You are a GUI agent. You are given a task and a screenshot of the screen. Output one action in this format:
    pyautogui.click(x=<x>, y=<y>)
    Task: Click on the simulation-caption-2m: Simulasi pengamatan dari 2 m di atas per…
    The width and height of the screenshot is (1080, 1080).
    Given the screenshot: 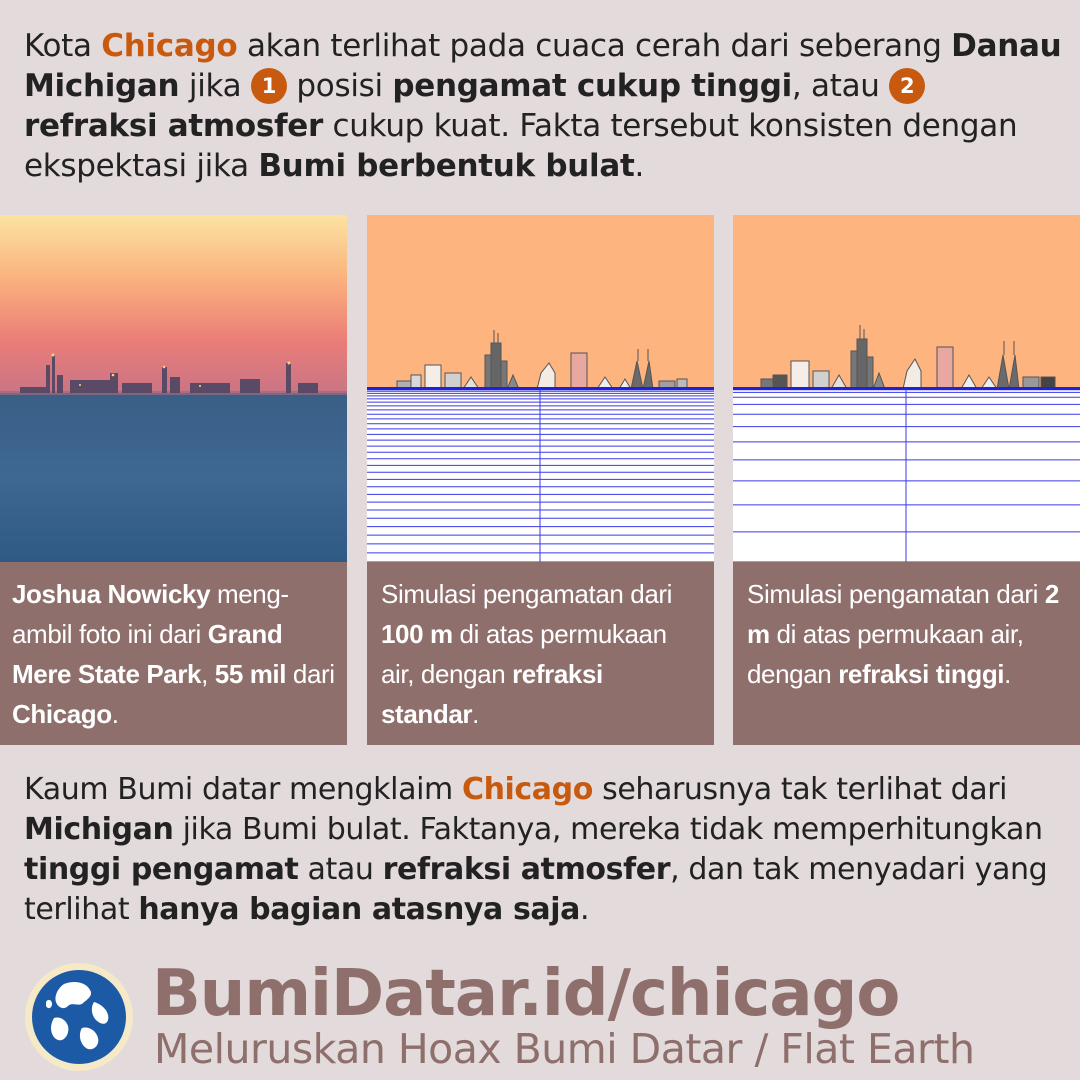 What is the action you would take?
    pyautogui.click(x=906, y=653)
    